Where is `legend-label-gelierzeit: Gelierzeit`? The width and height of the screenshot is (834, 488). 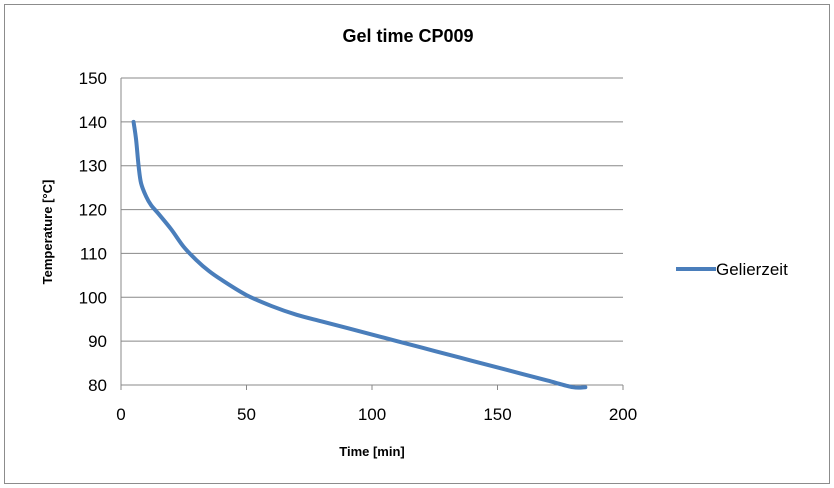 legend-label-gelierzeit: Gelierzeit is located at coordinates (752, 269).